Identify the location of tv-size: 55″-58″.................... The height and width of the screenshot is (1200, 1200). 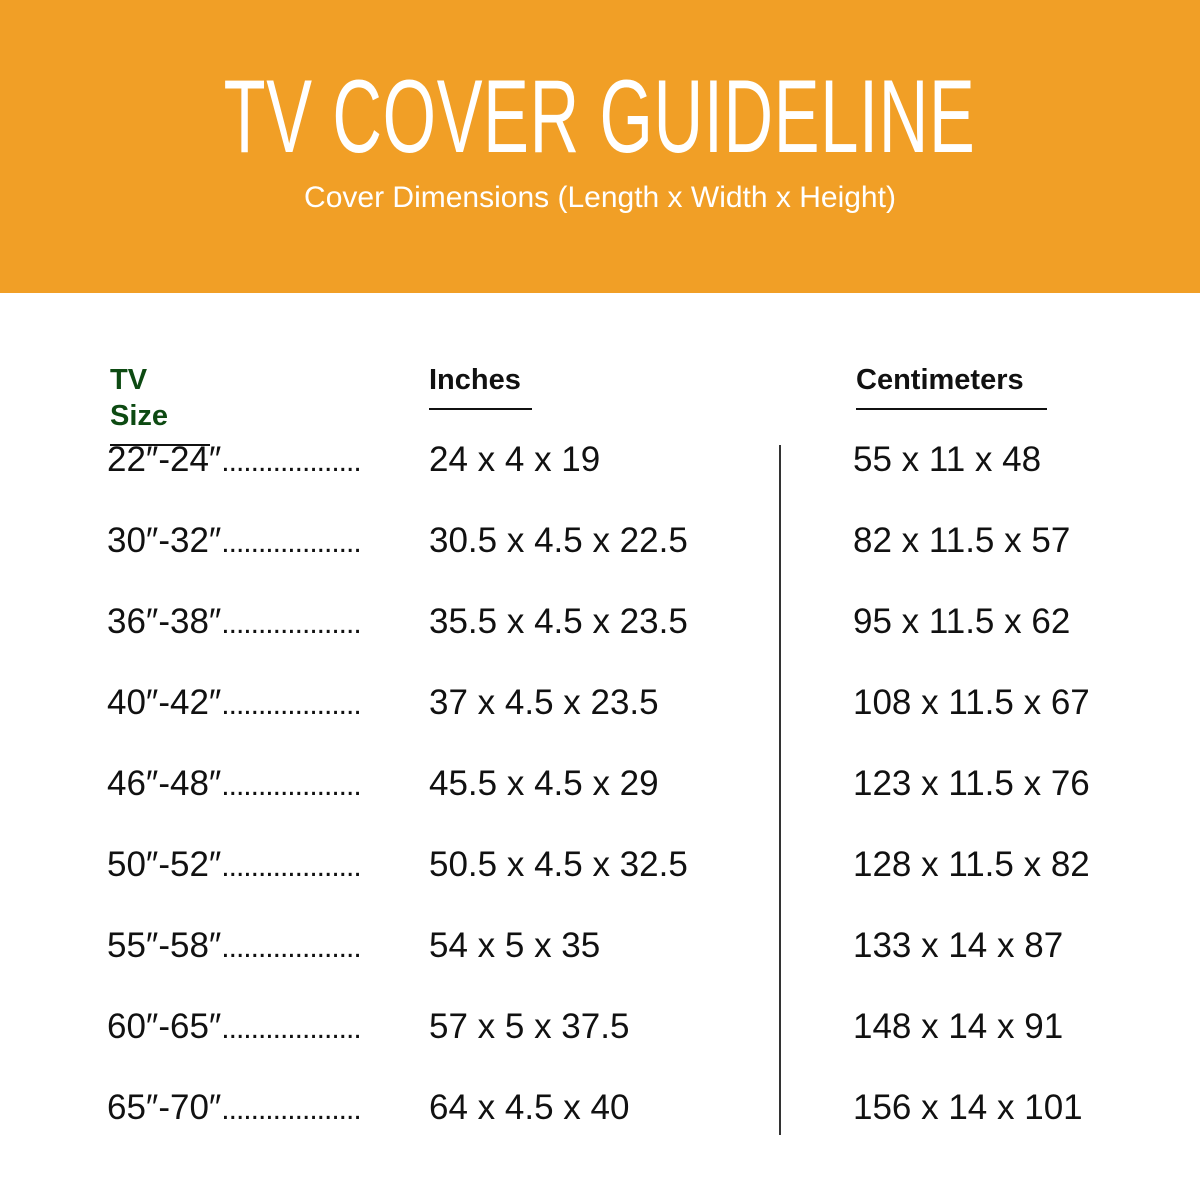
(234, 947).